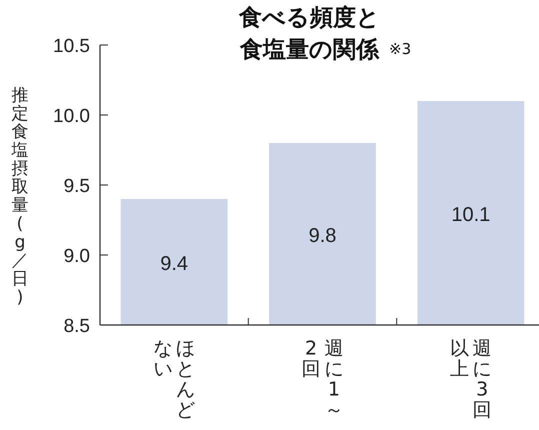 Image resolution: width=539 pixels, height=430 pixels. Describe the element at coordinates (323, 379) in the screenshot. I see `x-tick-label: 週に1～2回` at that location.